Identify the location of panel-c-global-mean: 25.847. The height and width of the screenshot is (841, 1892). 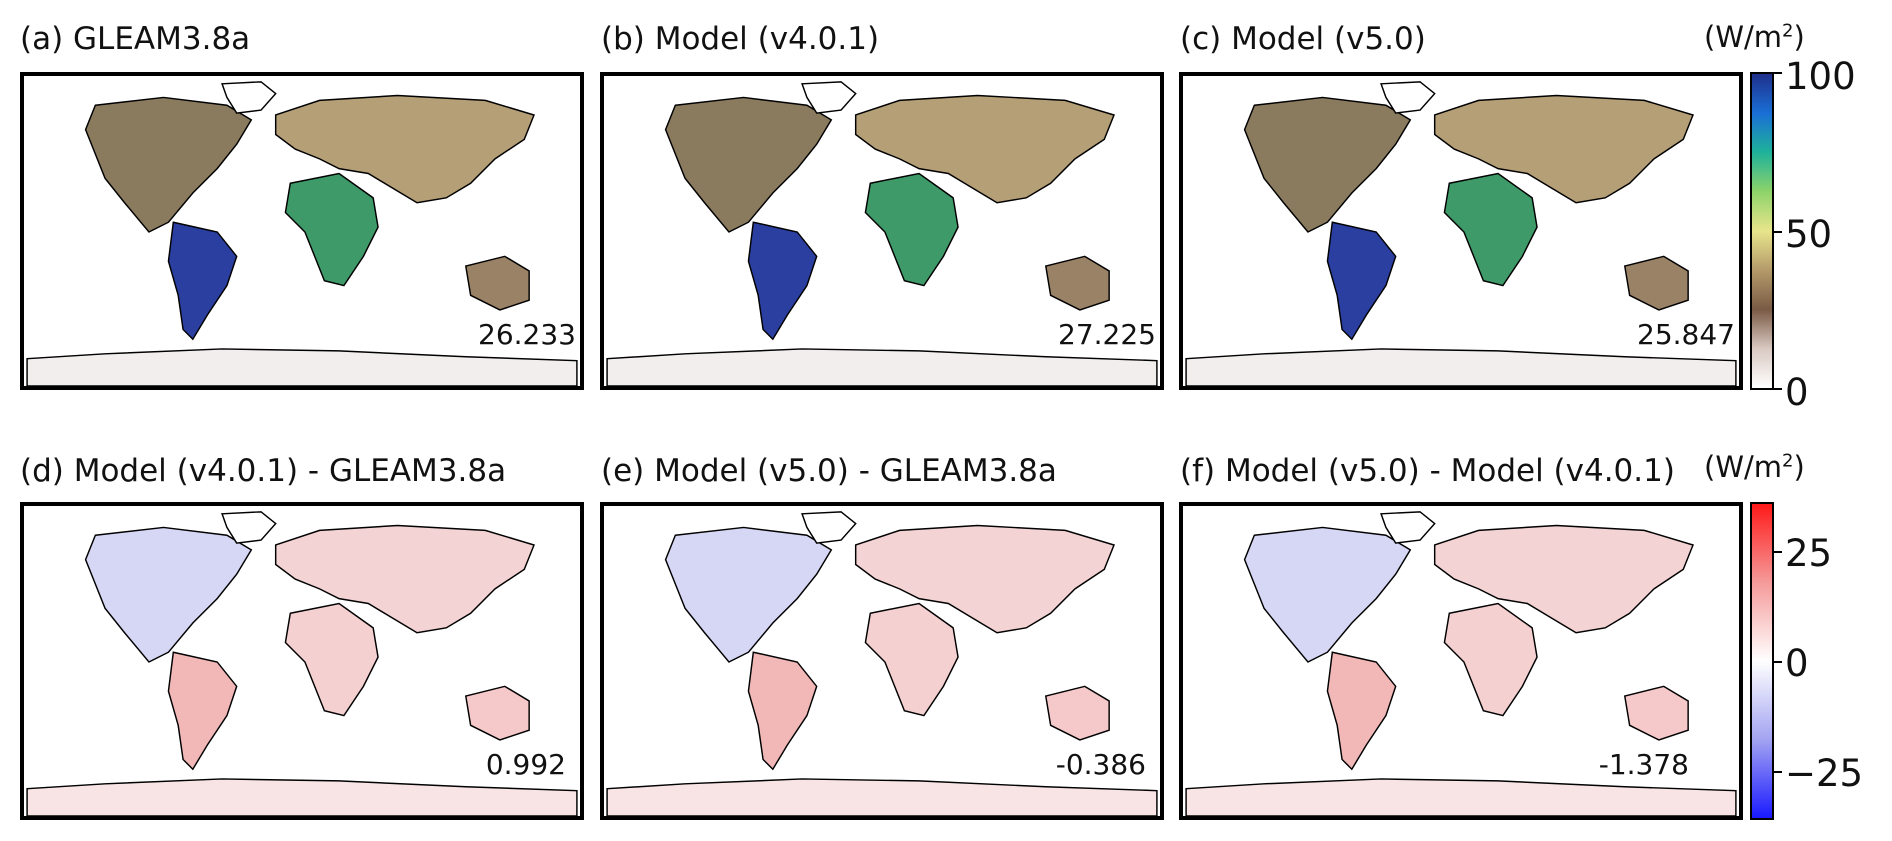
(1686, 334).